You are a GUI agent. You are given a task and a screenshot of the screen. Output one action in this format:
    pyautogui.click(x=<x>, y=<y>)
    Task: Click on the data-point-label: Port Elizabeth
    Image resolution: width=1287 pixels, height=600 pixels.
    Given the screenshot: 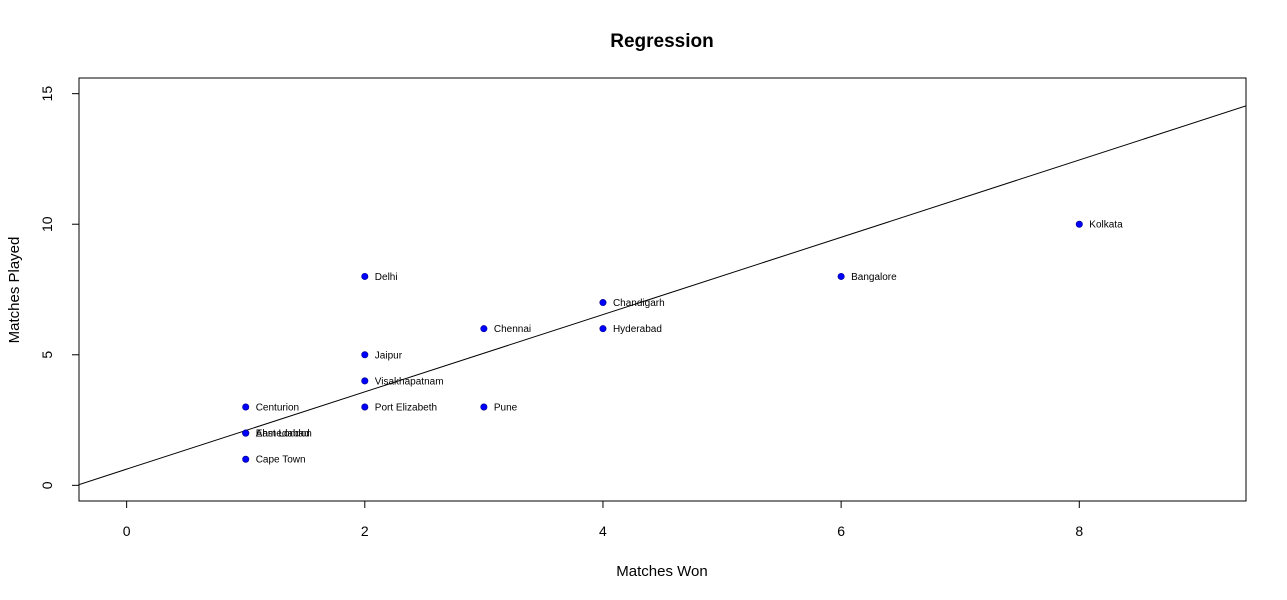 What is the action you would take?
    pyautogui.click(x=406, y=408)
    